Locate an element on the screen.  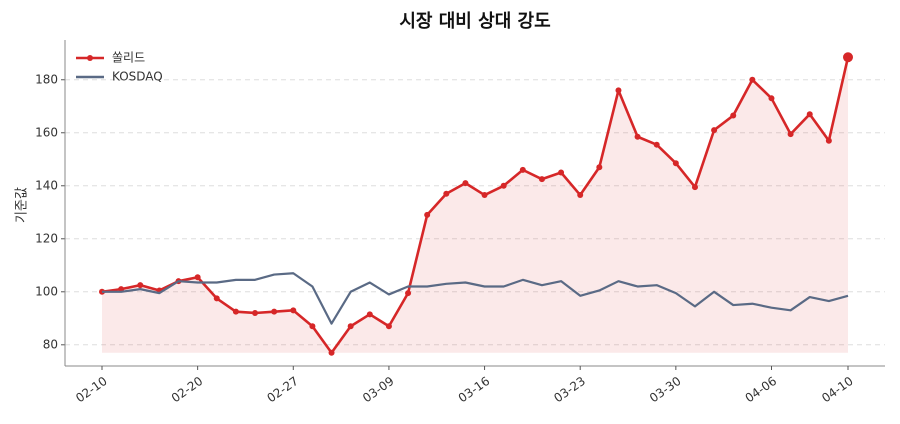
x-tick-label: 04-10 is located at coordinates (837, 389).